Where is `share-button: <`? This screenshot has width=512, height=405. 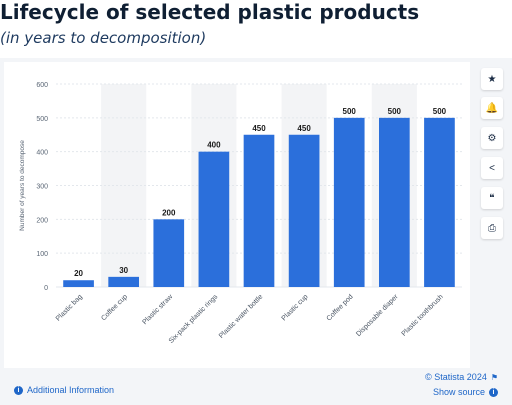
share-button: < is located at coordinates (492, 168).